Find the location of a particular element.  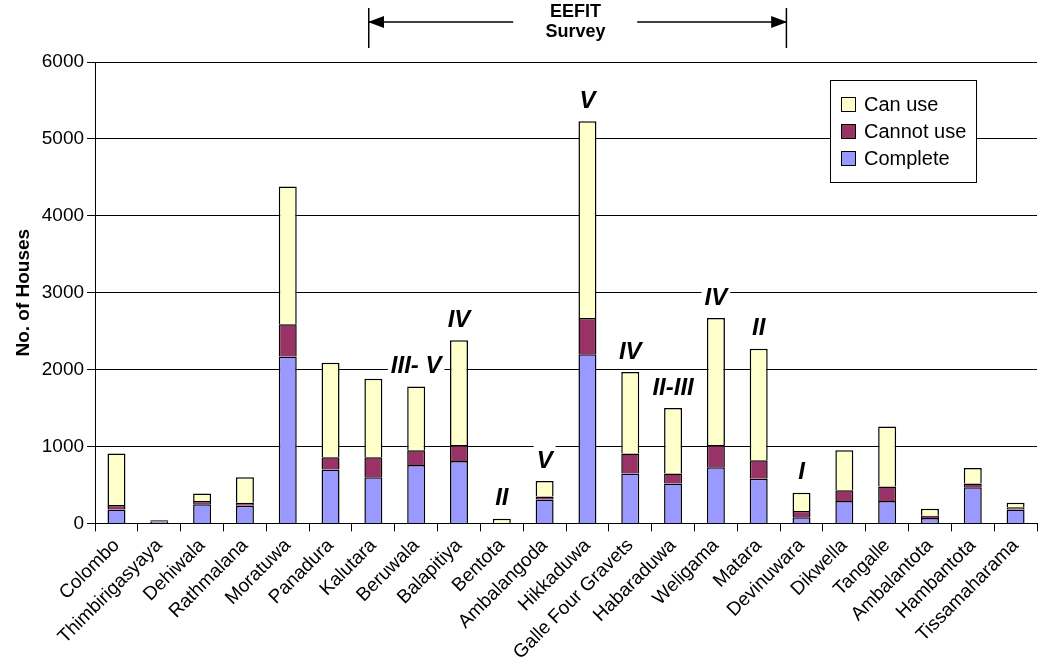

text: EEFIT Survey is located at coordinates (575, 20).